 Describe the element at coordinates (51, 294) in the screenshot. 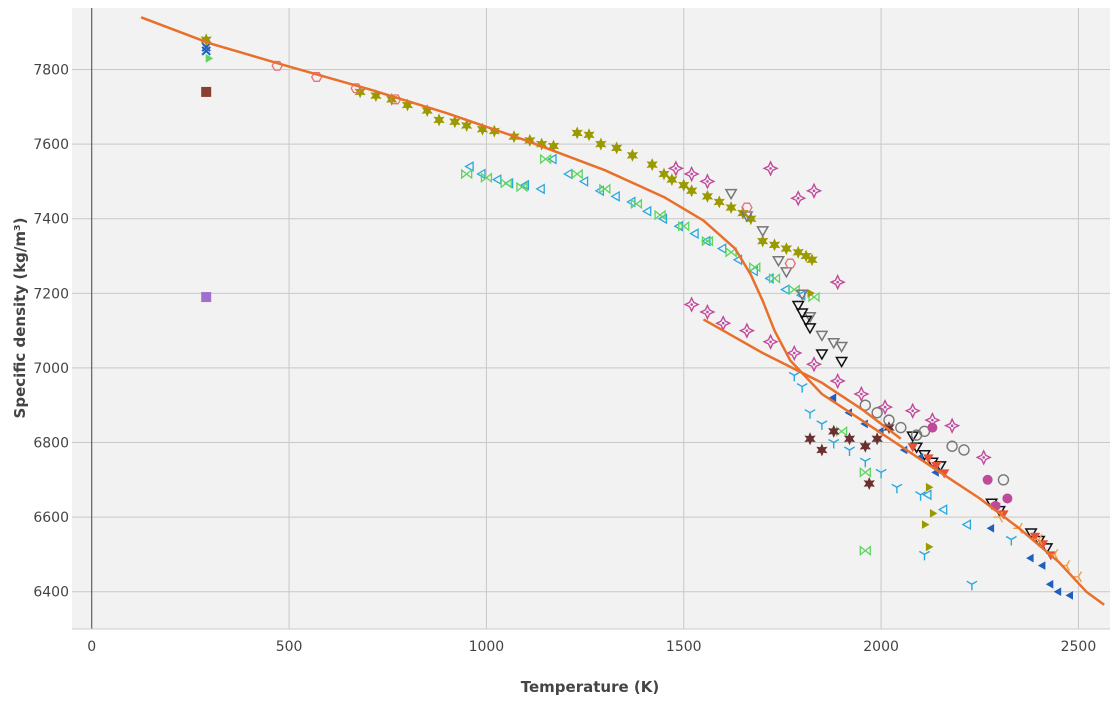

I see `y-tick-label: 7200` at that location.